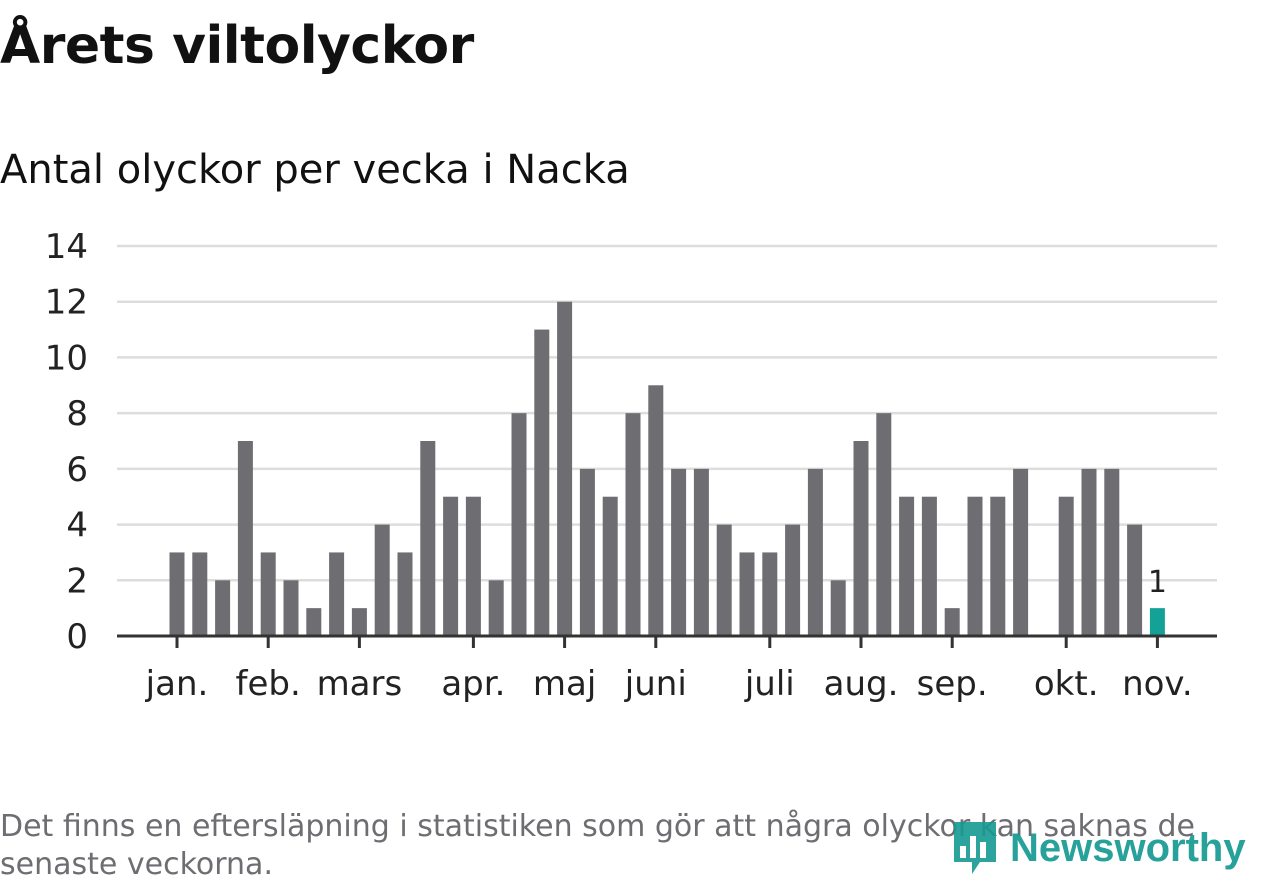 This screenshot has width=1262, height=884. What do you see at coordinates (268, 684) in the screenshot?
I see `x-tick-label: feb.` at bounding box center [268, 684].